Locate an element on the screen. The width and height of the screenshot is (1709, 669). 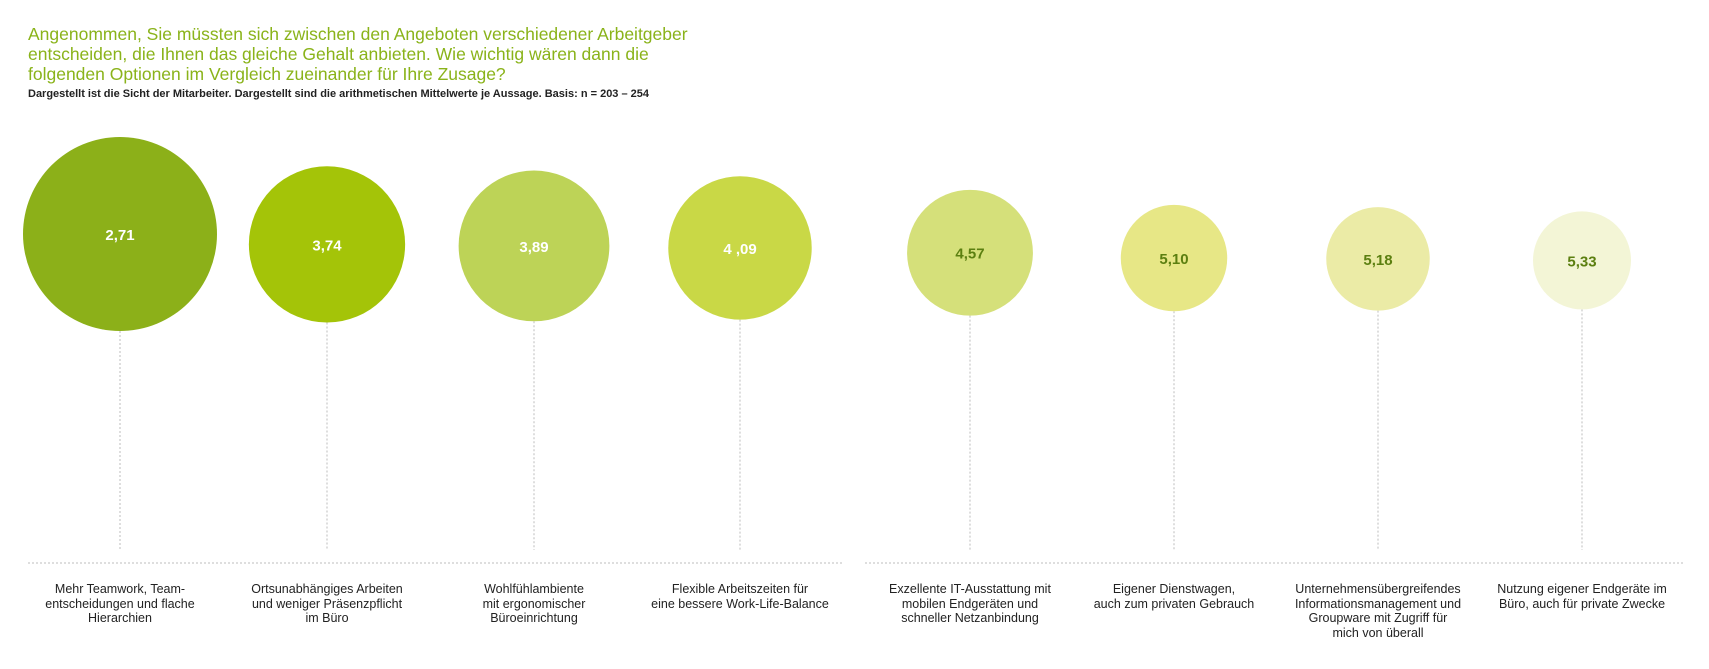
bubble-value-label: 4 ,09 is located at coordinates (739, 249).